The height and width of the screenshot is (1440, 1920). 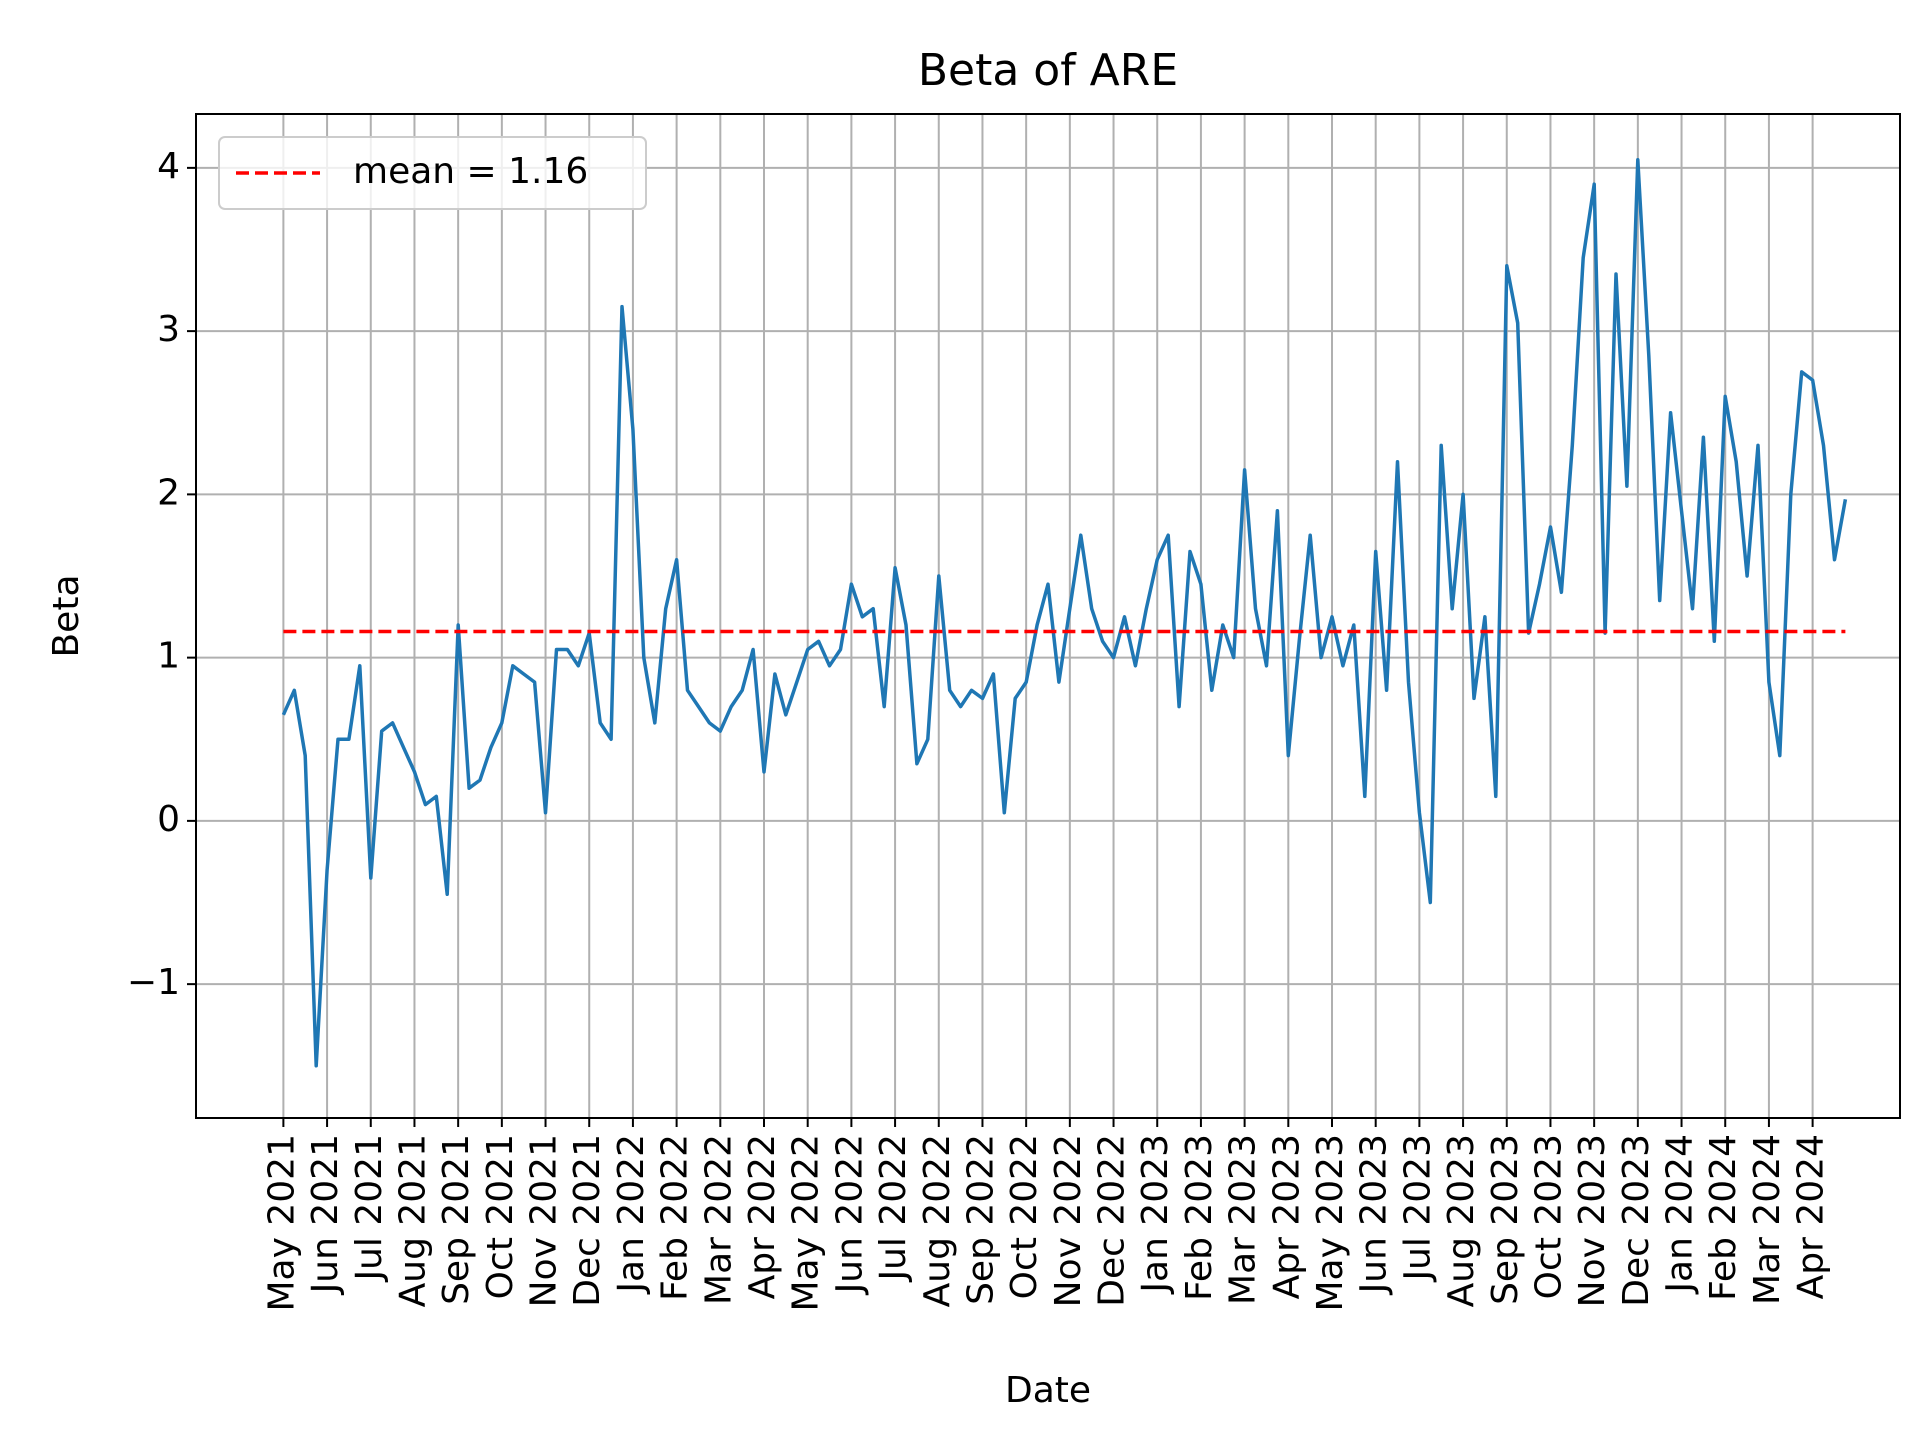 What do you see at coordinates (762, 1216) in the screenshot?
I see `x-tick-label: Apr 2022` at bounding box center [762, 1216].